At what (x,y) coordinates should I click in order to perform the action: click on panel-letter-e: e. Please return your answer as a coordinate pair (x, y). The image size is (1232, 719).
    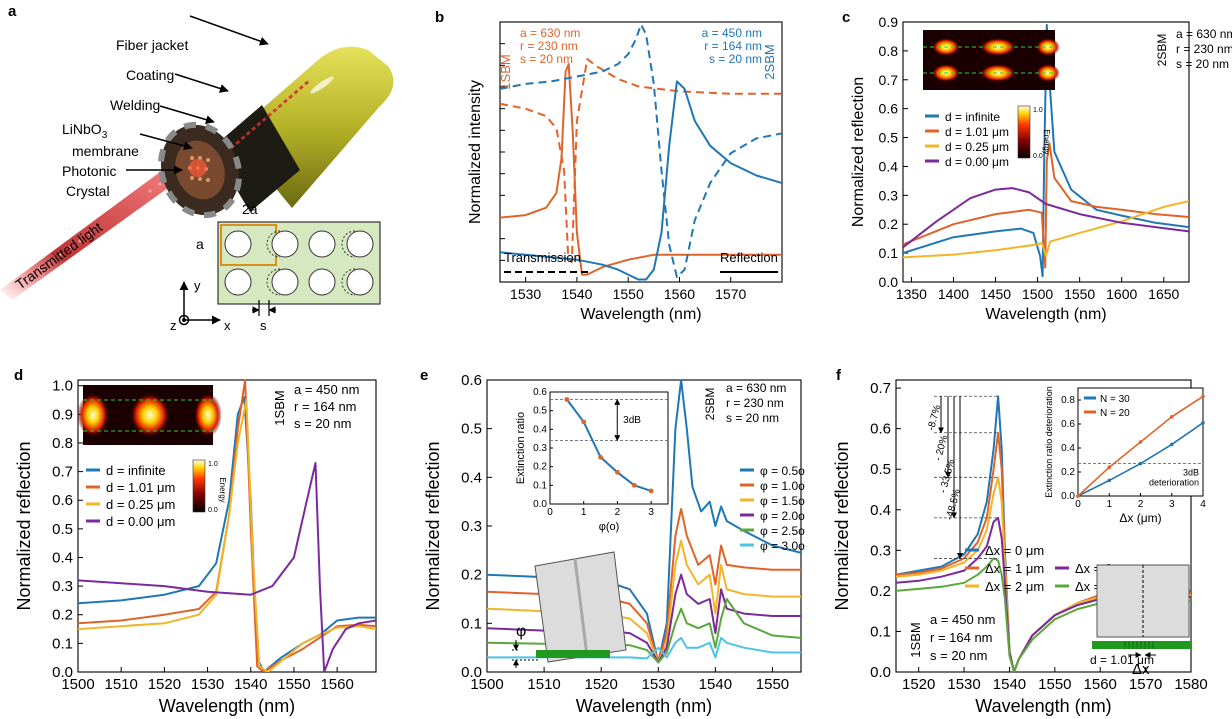
    Looking at the image, I should click on (424, 375).